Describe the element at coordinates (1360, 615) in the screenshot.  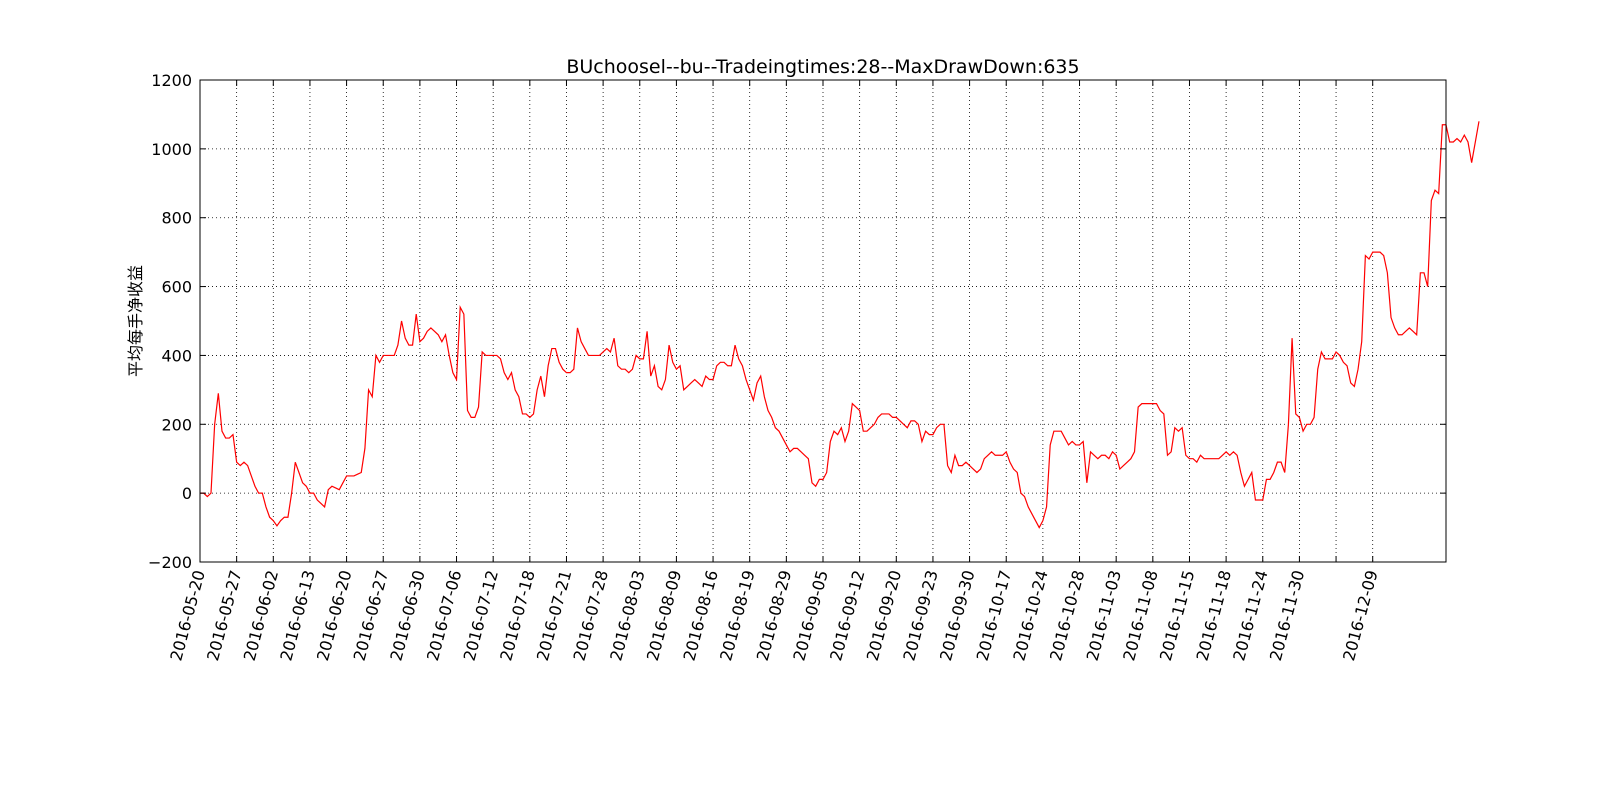
I see `x-tick-label: 2016-12-09` at that location.